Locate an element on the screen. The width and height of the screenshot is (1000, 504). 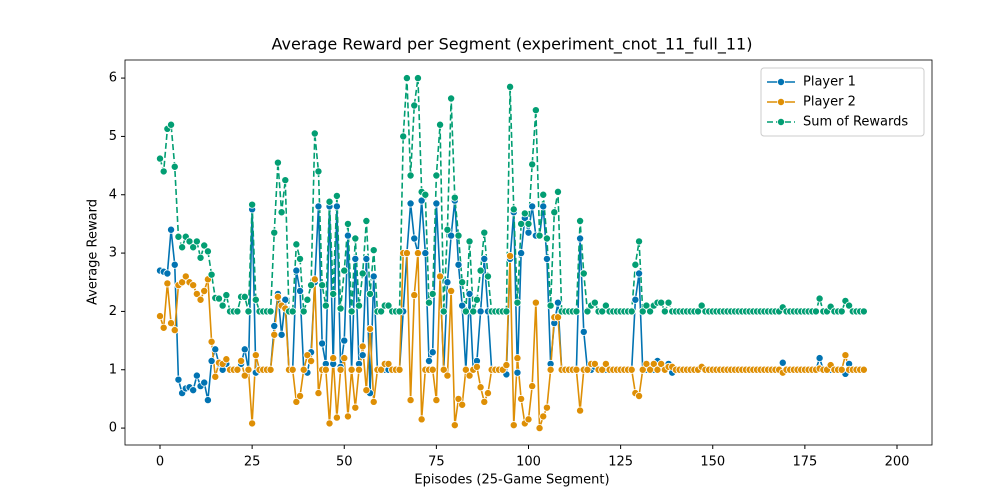
x-tick-label: 50 is located at coordinates (344, 462).